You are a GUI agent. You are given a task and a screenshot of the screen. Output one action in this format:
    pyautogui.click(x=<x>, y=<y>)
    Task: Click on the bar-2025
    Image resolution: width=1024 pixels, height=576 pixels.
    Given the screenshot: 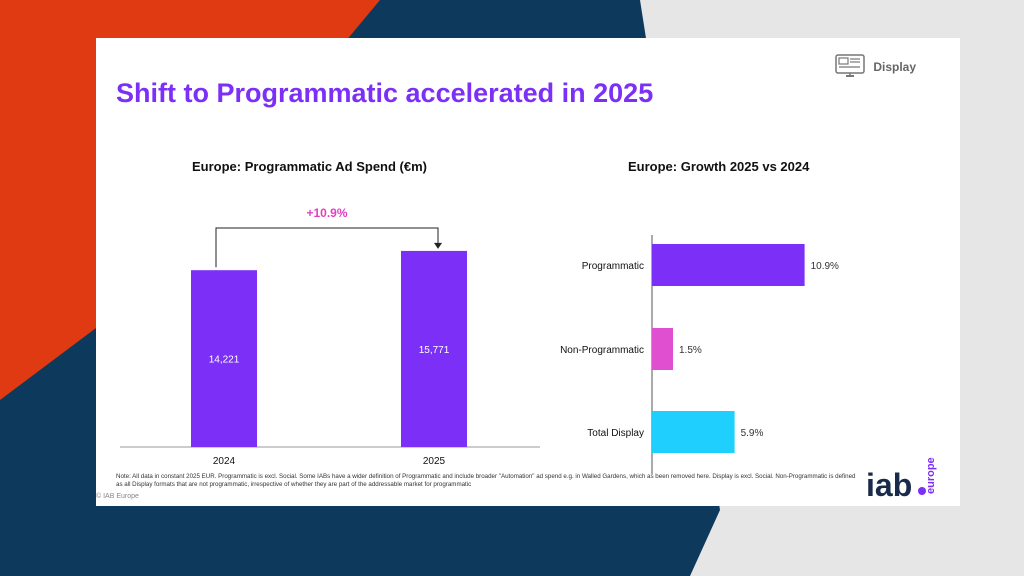 What is the action you would take?
    pyautogui.click(x=434, y=348)
    